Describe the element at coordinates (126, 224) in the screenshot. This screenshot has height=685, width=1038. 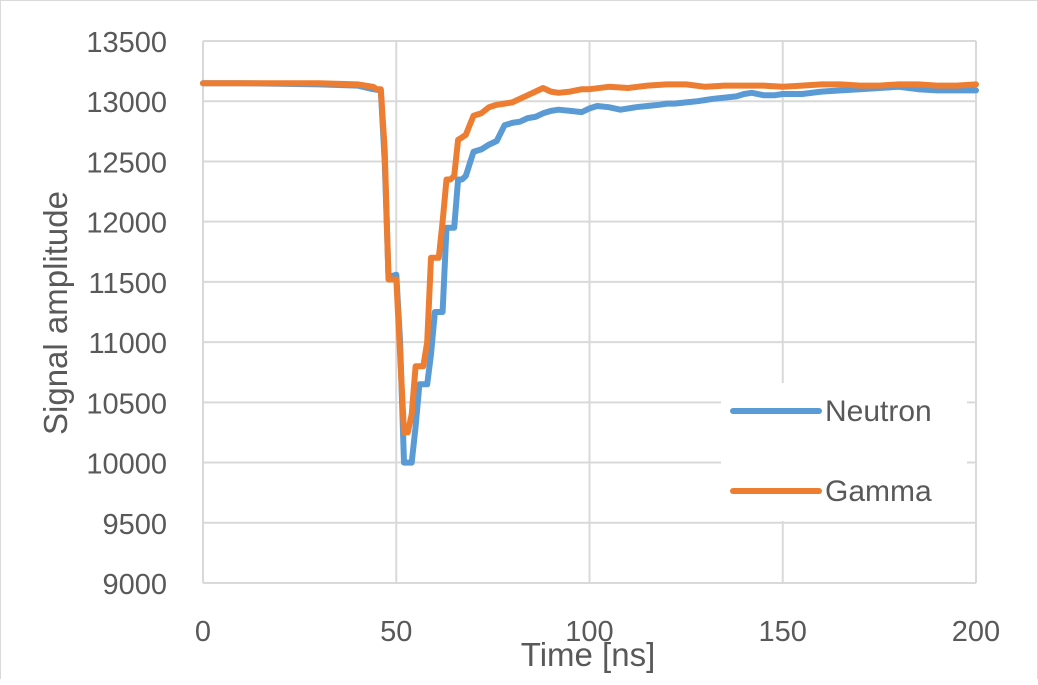
I see `y-tick-label: 12000` at that location.